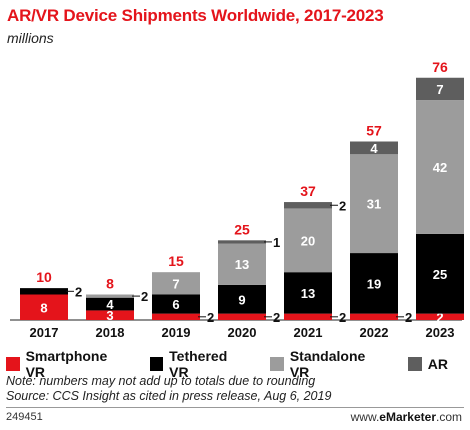 The height and width of the screenshot is (430, 470). I want to click on legend-label-standalone-vr: Standalone VR, so click(327, 364).